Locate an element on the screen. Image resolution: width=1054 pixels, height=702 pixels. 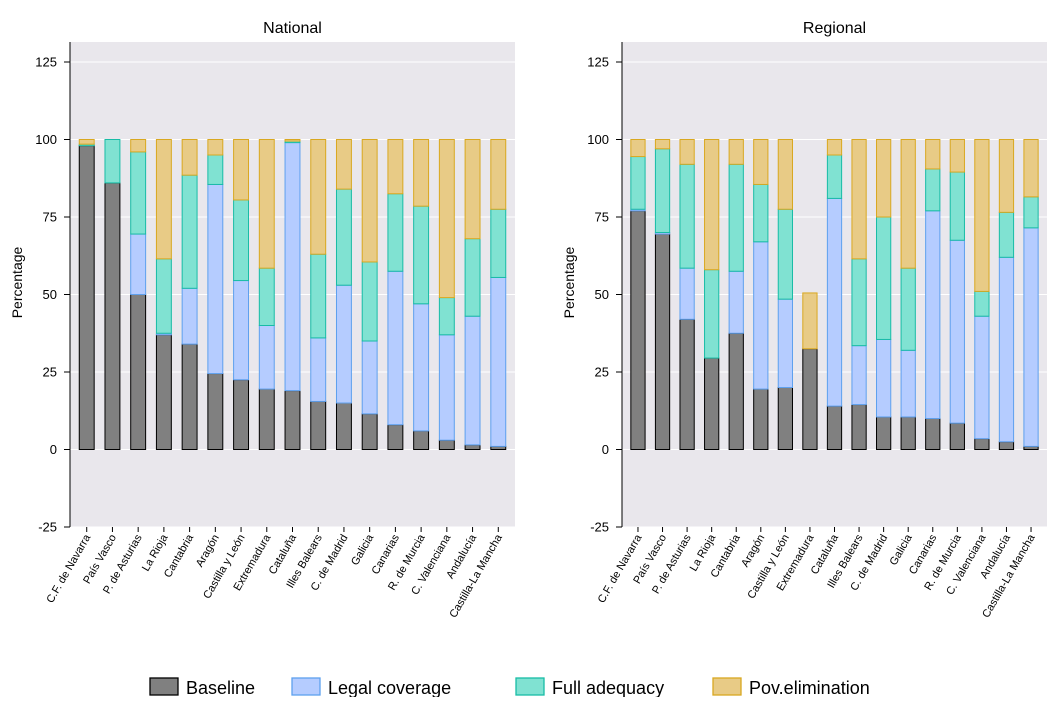
legend-label-legal-coverage: Legal coverage is located at coordinates (389, 687).